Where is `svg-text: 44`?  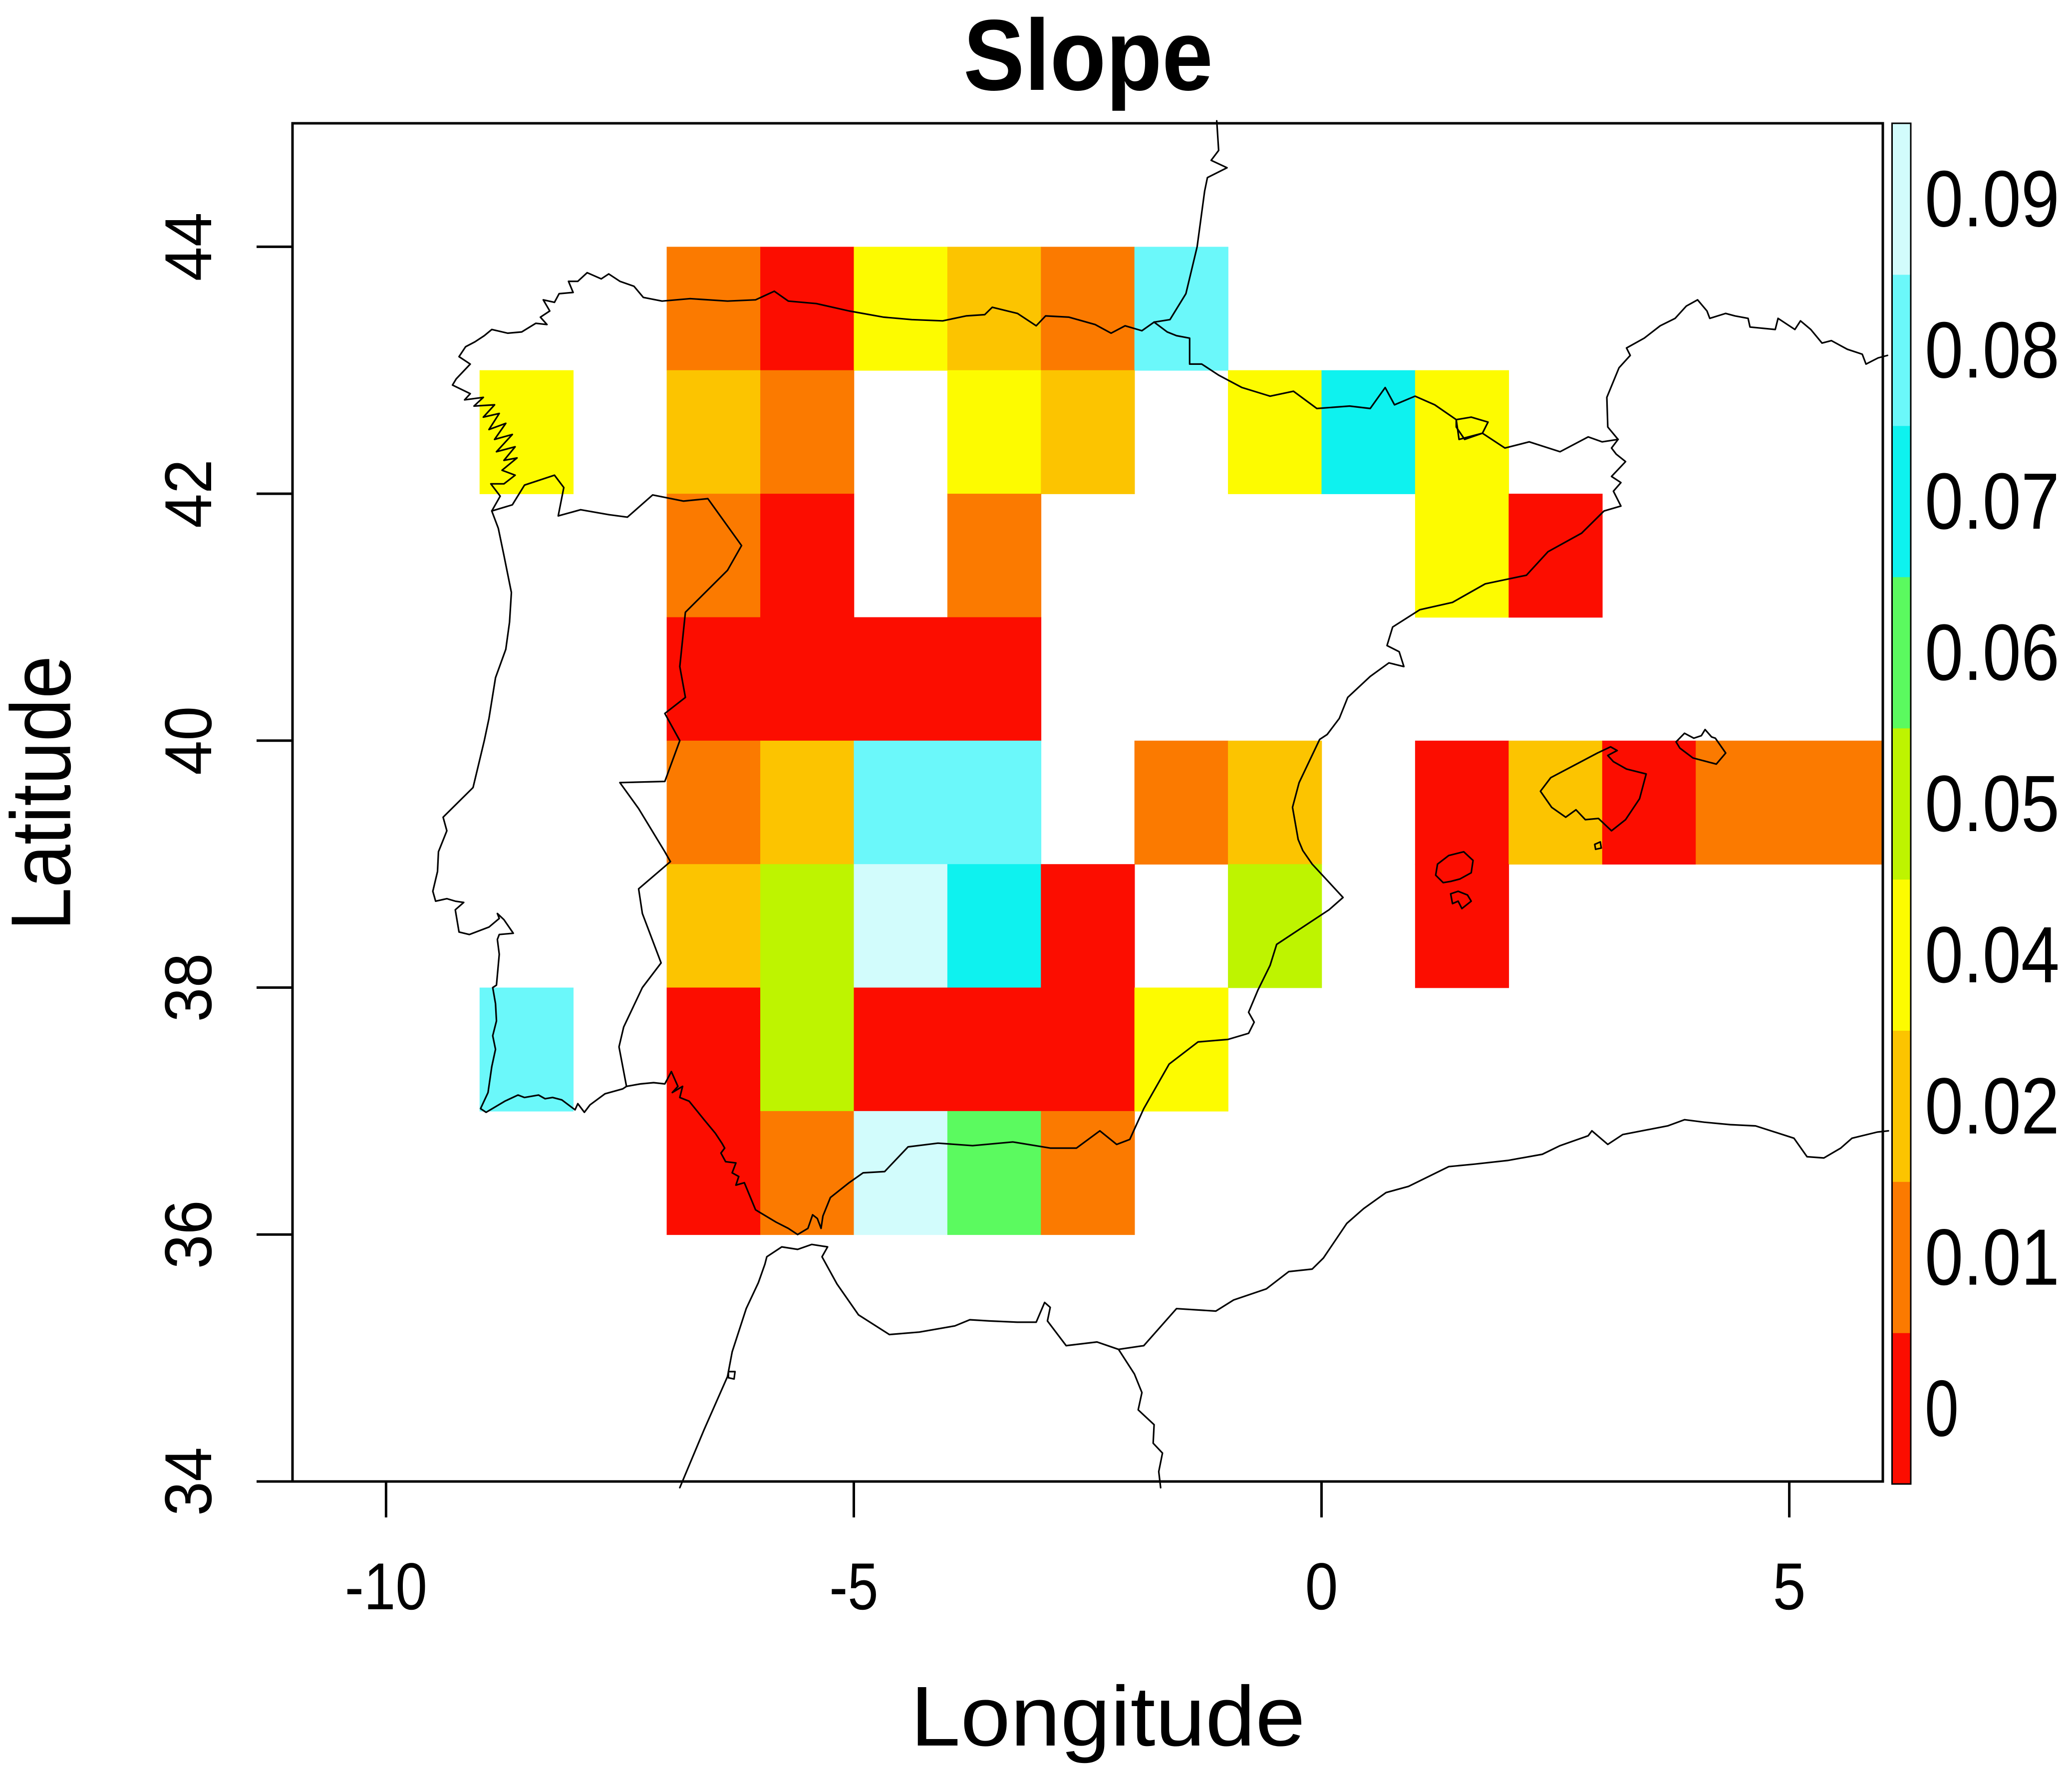
svg-text: 44 is located at coordinates (189, 246).